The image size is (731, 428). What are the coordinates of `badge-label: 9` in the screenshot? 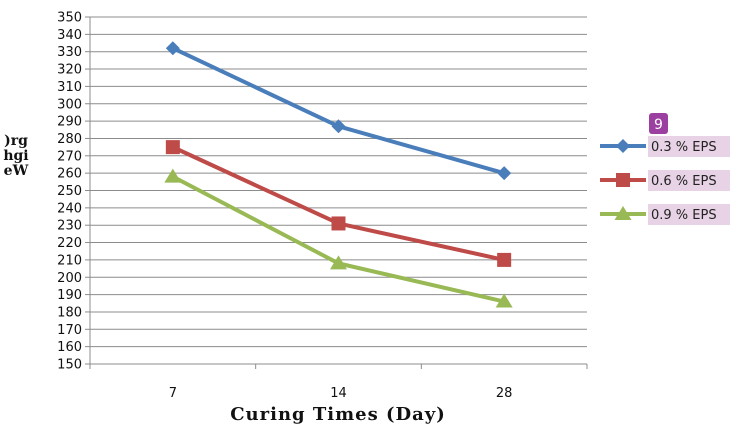 It's located at (658, 125).